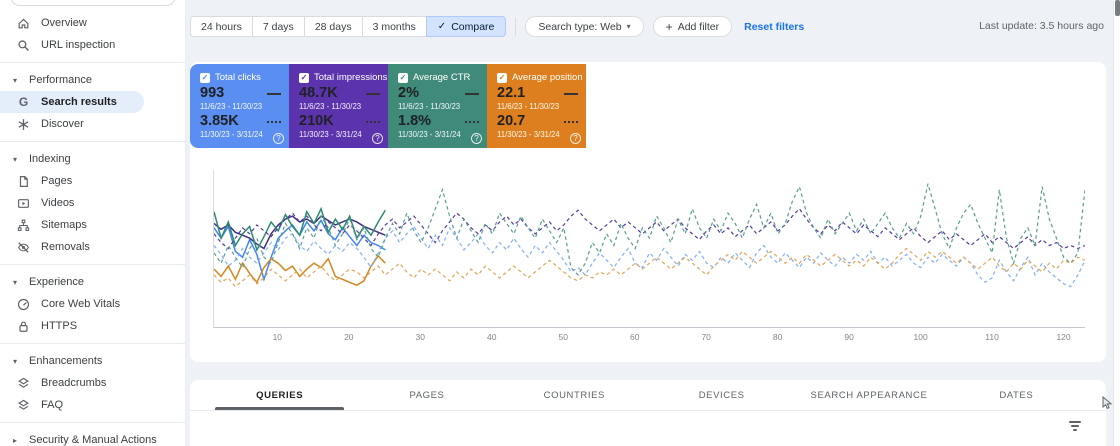  I want to click on tab-label: PAGES, so click(427, 395).